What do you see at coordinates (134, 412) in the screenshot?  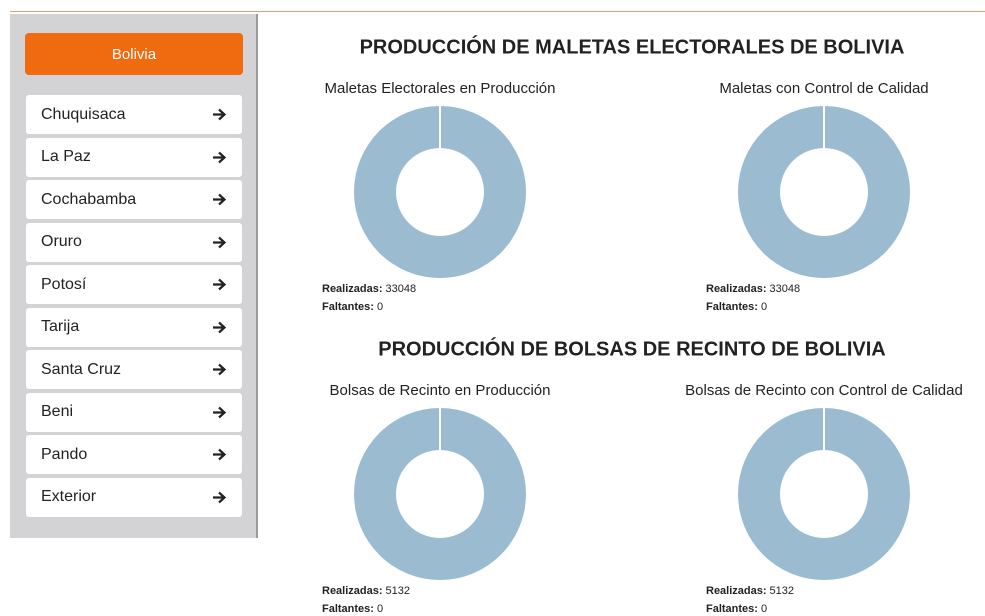 I see `region-link: Beni` at bounding box center [134, 412].